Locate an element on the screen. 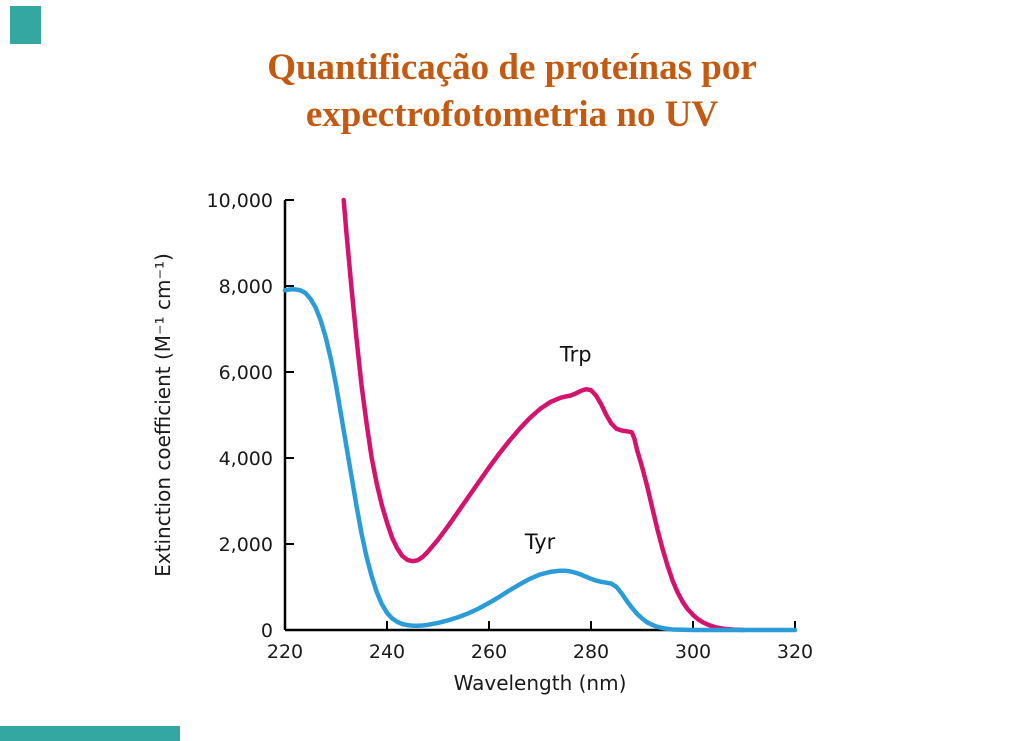 The height and width of the screenshot is (741, 1024). slide-accent-bar is located at coordinates (90, 733).